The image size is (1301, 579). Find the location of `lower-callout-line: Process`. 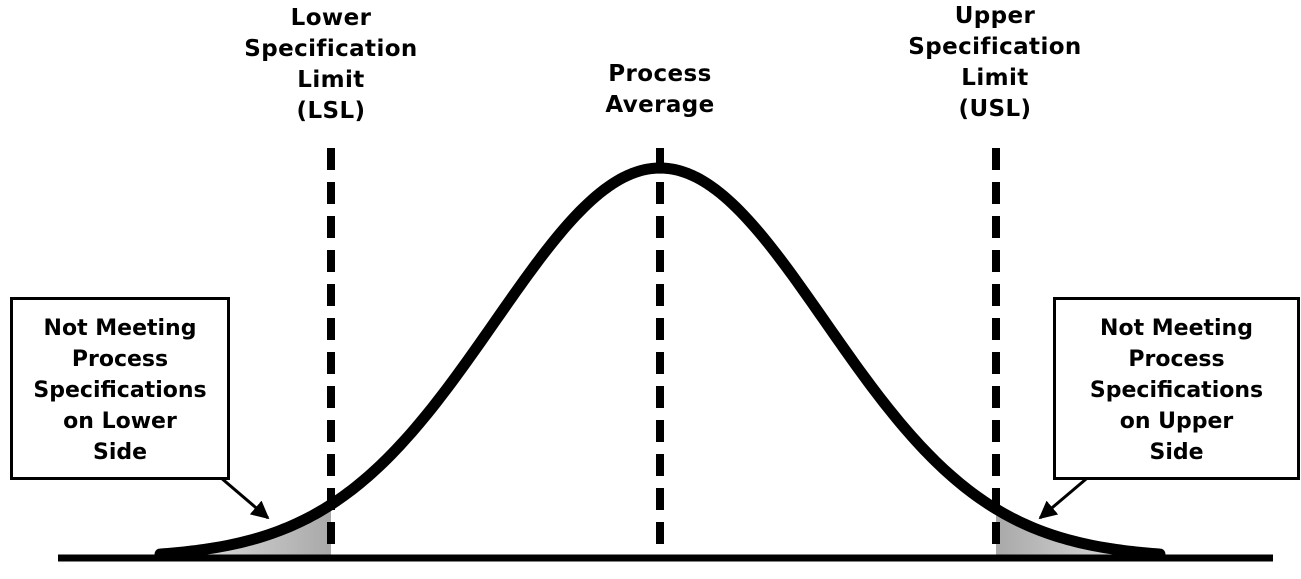

lower-callout-line: Process is located at coordinates (120, 359).